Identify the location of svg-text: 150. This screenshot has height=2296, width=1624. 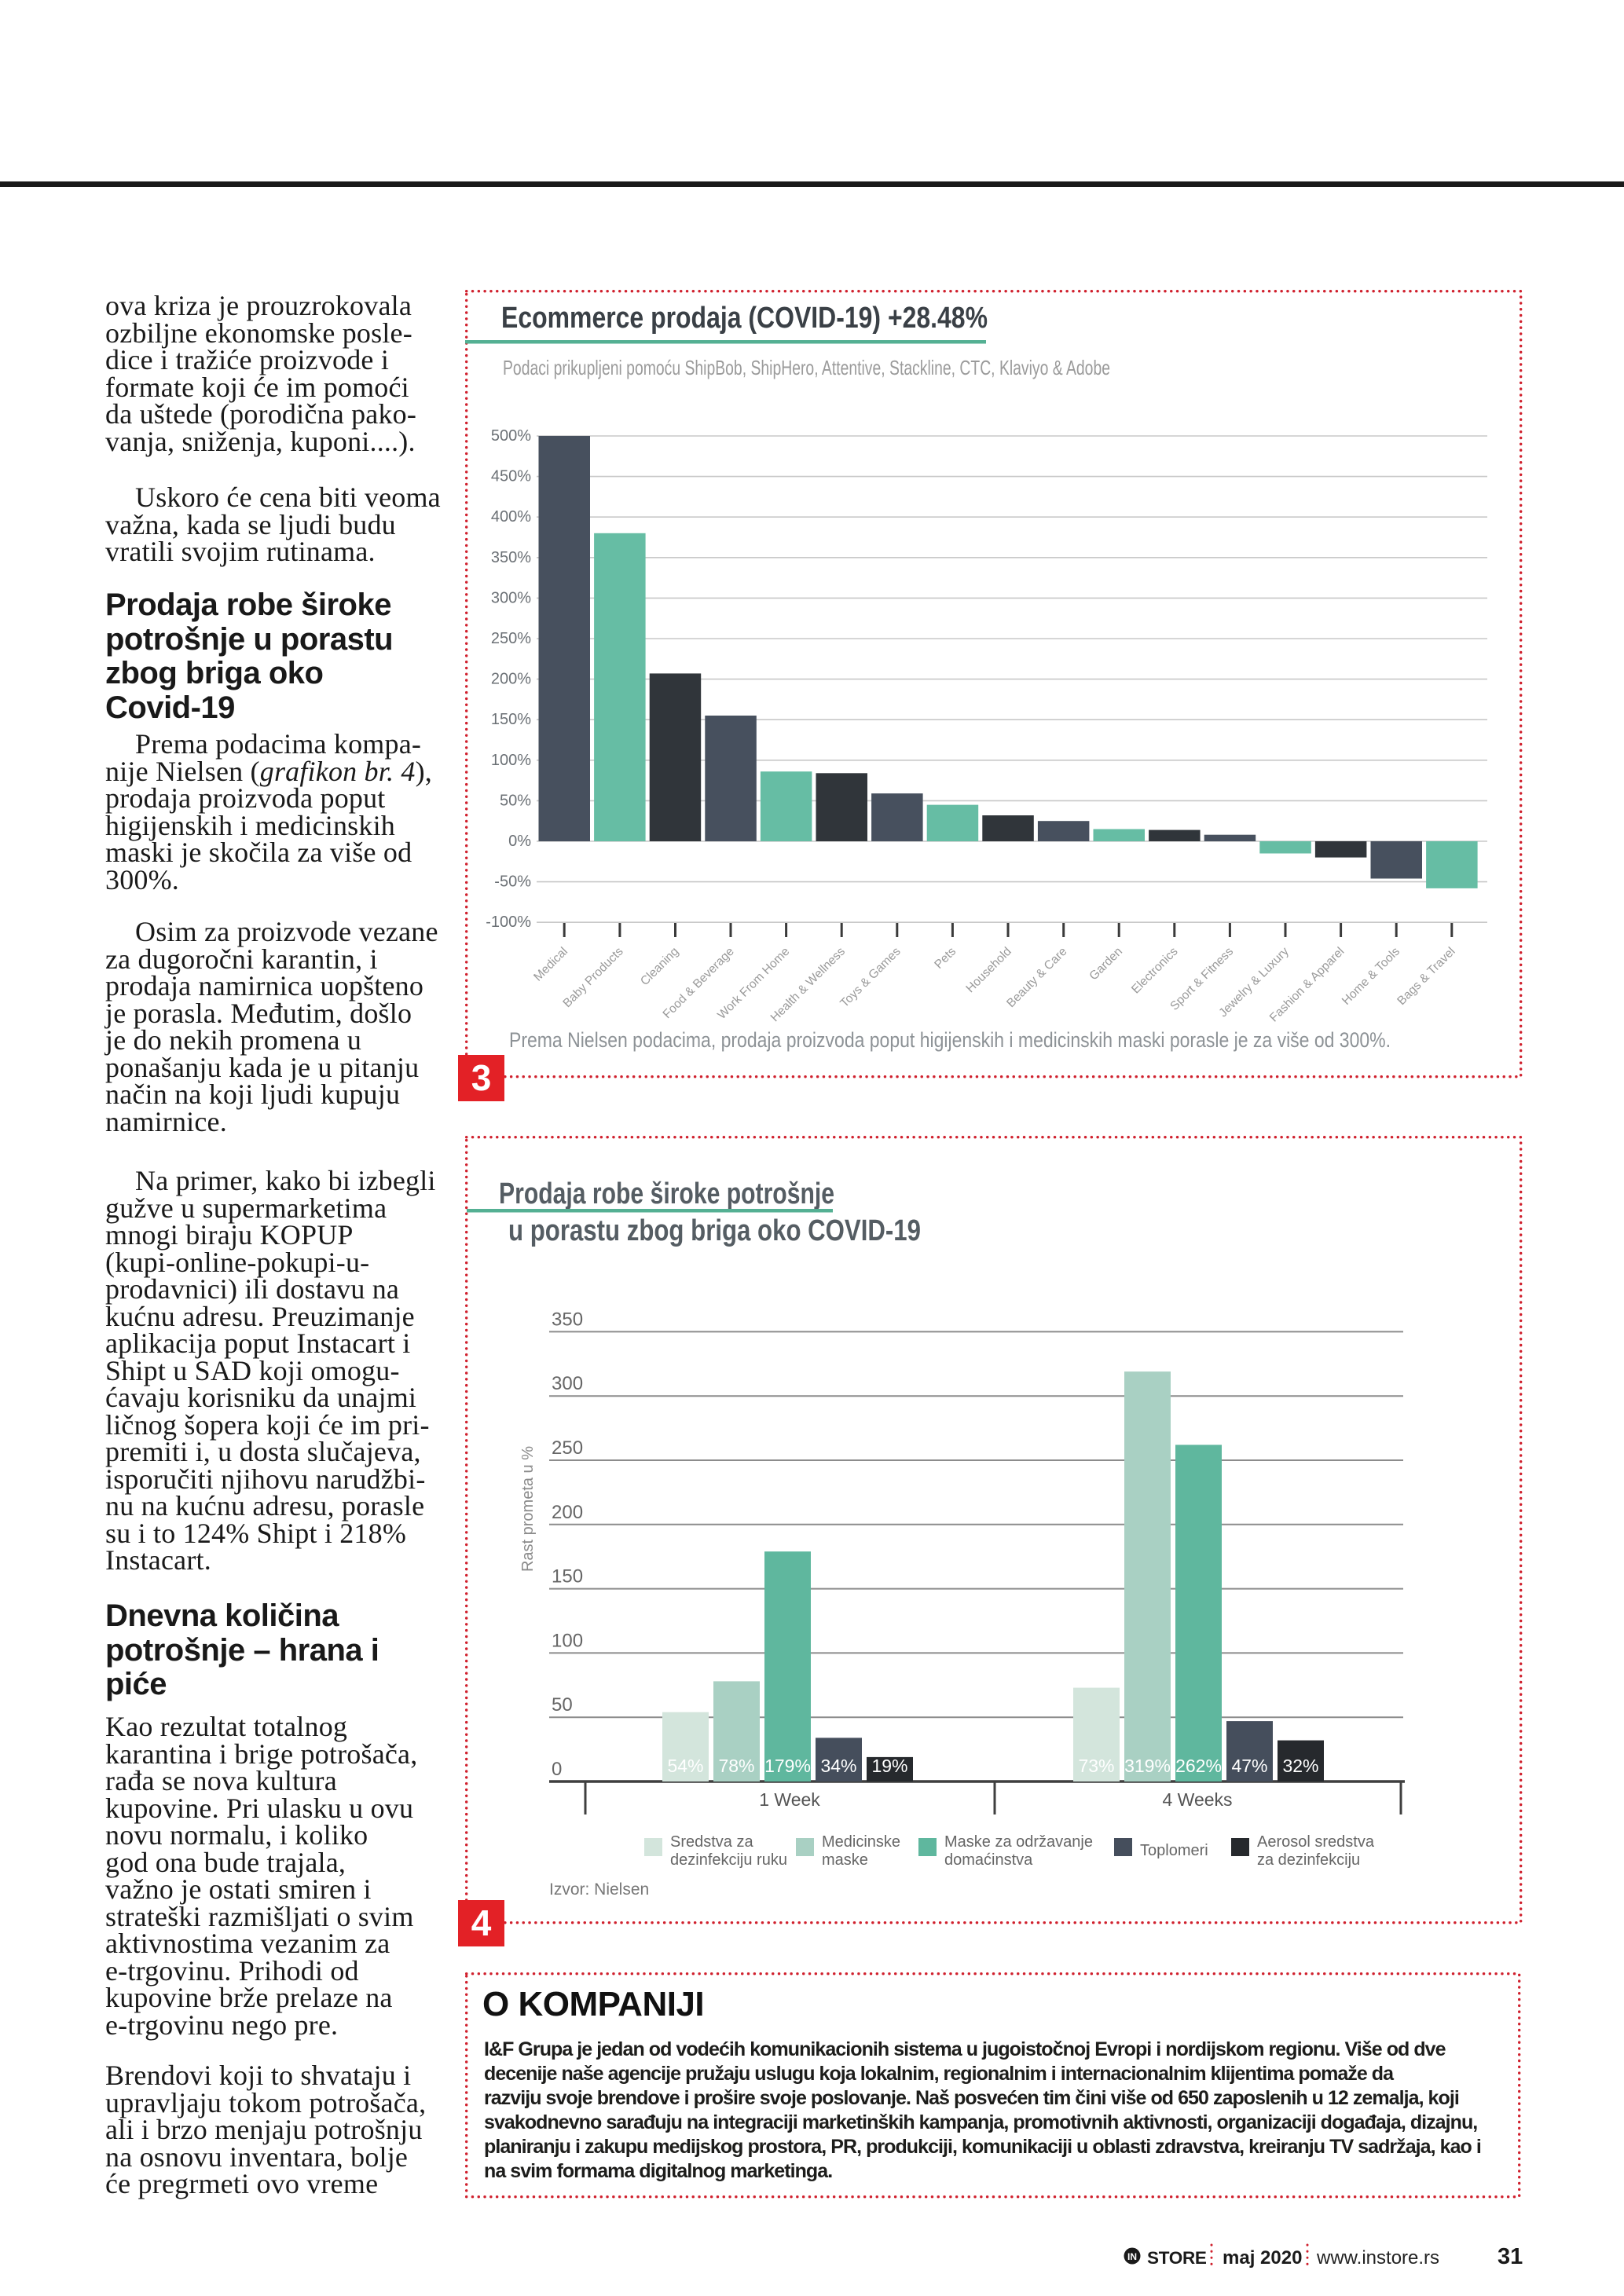
(567, 1576).